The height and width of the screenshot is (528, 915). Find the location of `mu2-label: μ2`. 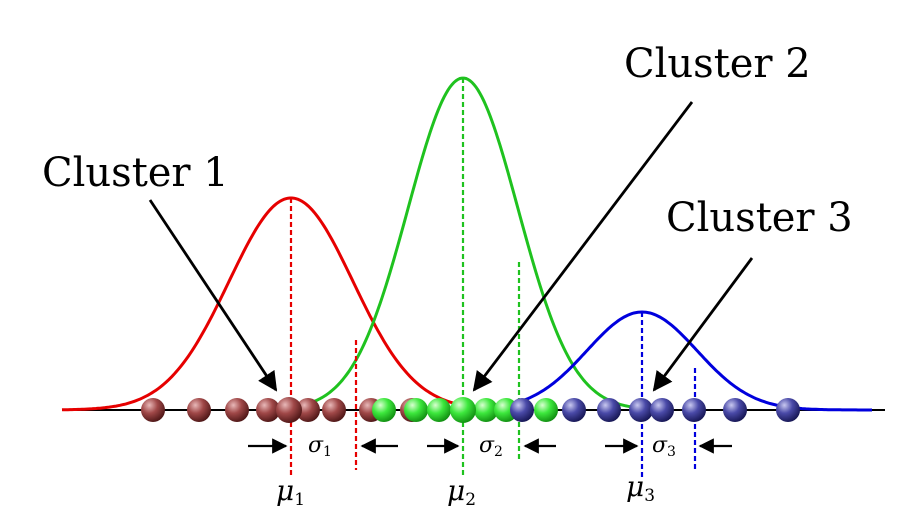

mu2-label: μ2 is located at coordinates (461, 492).